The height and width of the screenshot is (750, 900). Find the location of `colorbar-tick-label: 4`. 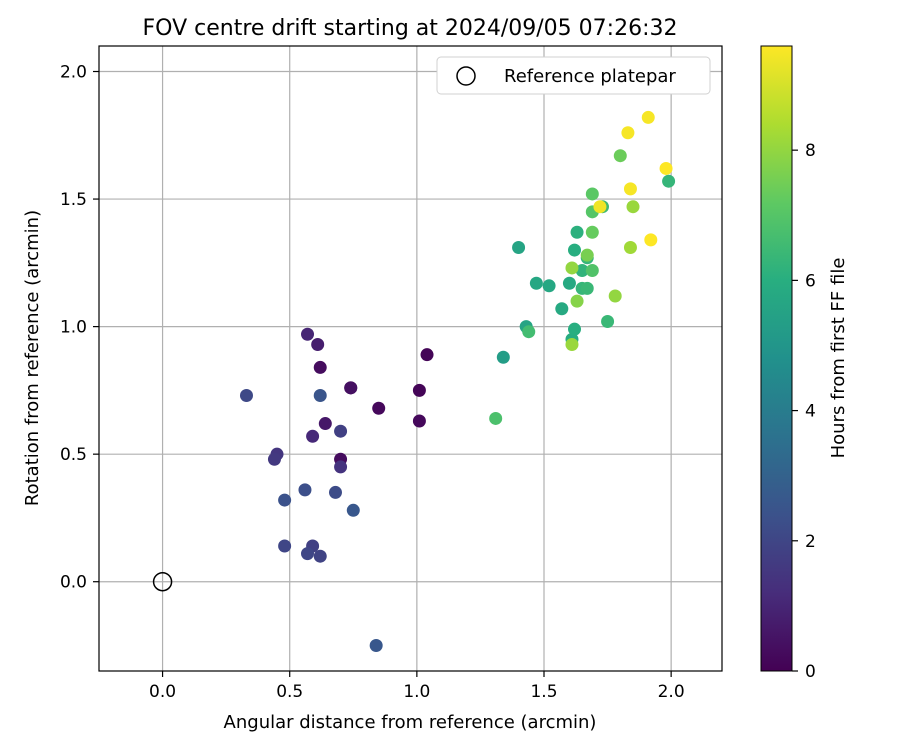

colorbar-tick-label: 4 is located at coordinates (810, 412).